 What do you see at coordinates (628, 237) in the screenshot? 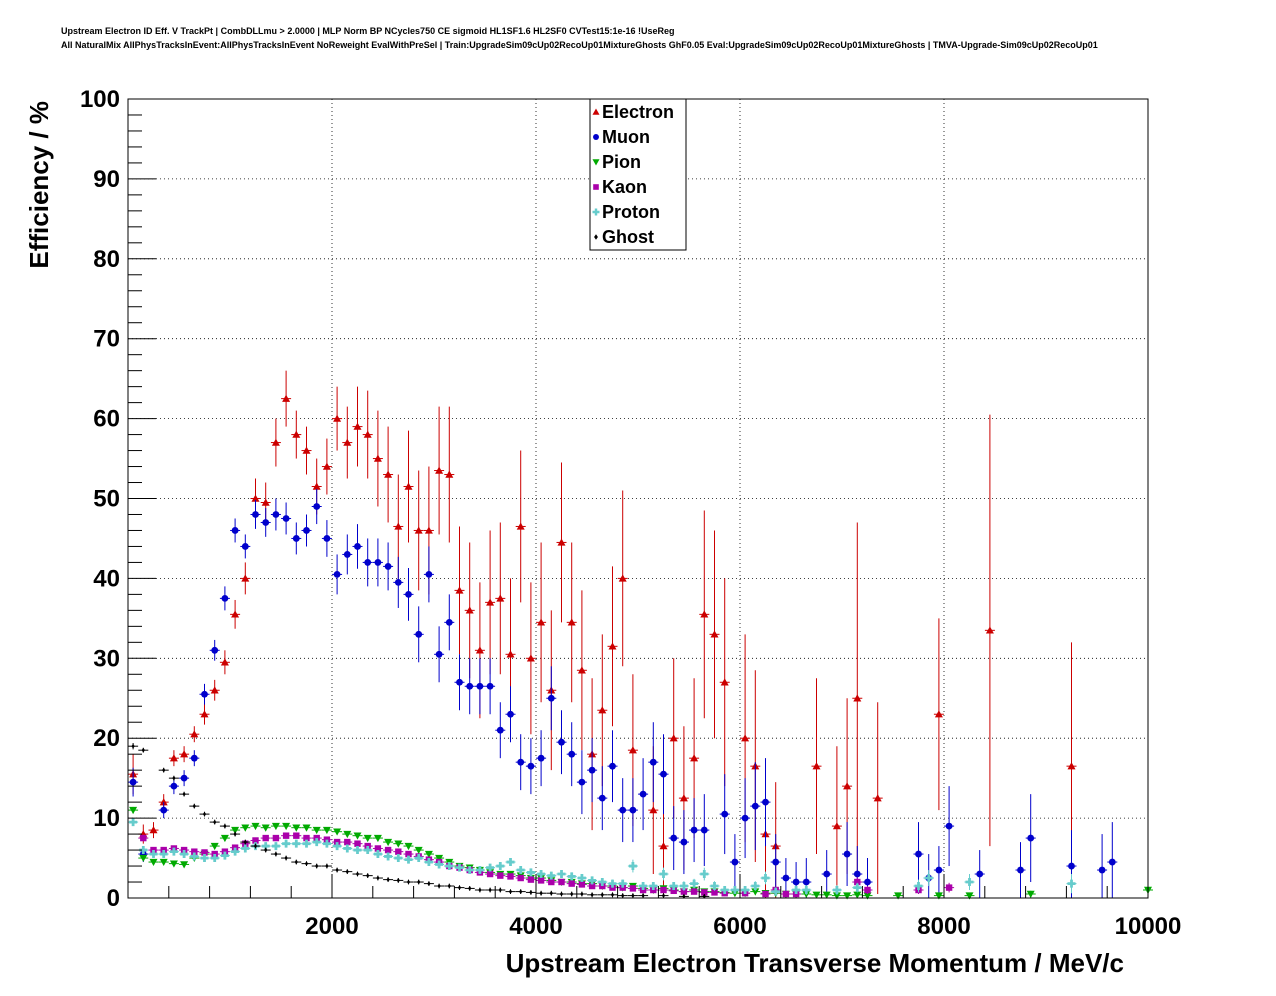
I see `legend-label-ghost: Ghost` at bounding box center [628, 237].